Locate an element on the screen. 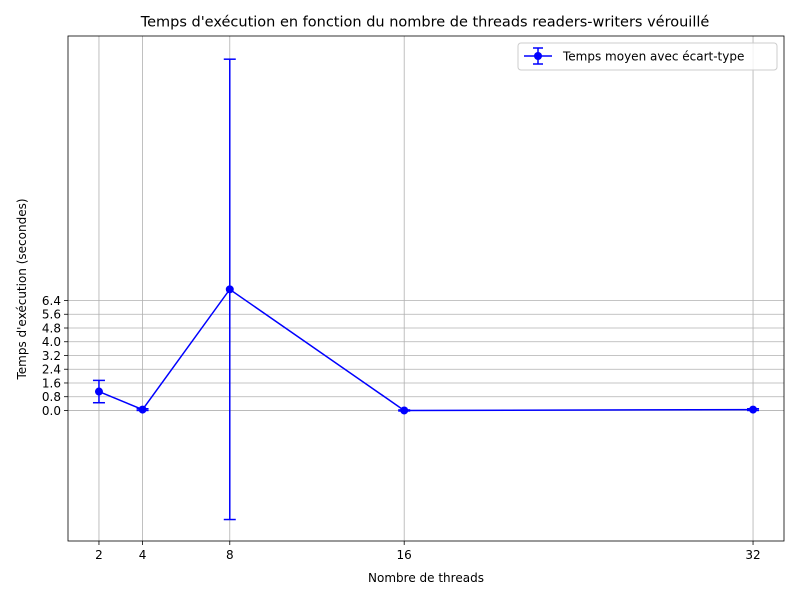 The height and width of the screenshot is (600, 800). y-axis-ticks: 0.00.81.62.43.24.04.85.66.4 is located at coordinates (55, 356).